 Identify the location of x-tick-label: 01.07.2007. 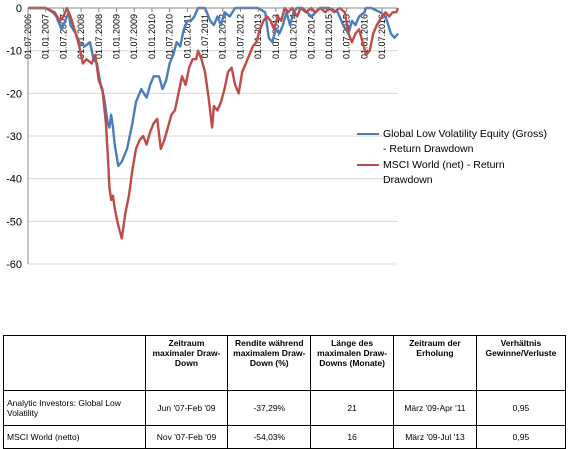
(63, 36).